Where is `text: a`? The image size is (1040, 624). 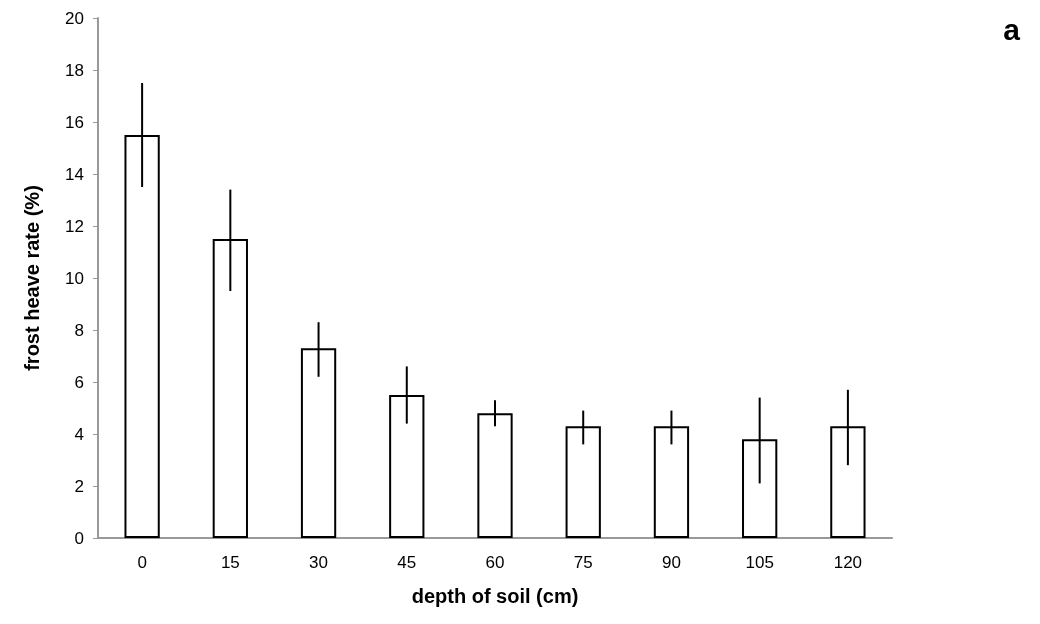
text: a is located at coordinates (1012, 29).